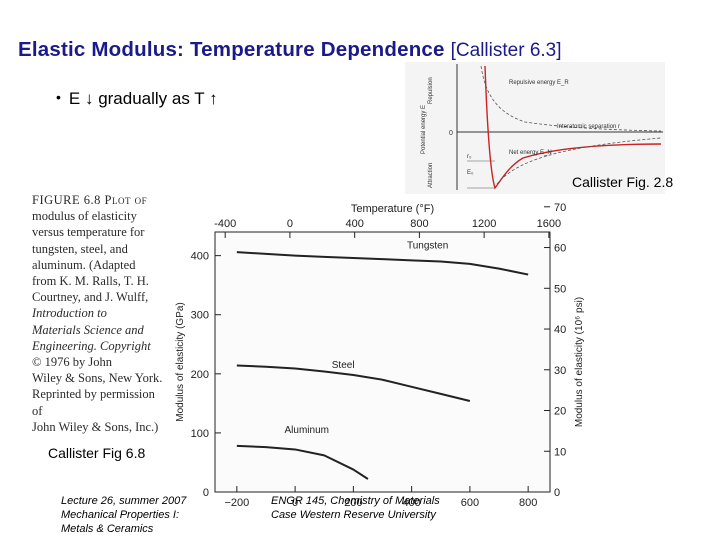  Describe the element at coordinates (90, 281) in the screenshot. I see `description-line: from K. M. Ralls, T. H.` at that location.